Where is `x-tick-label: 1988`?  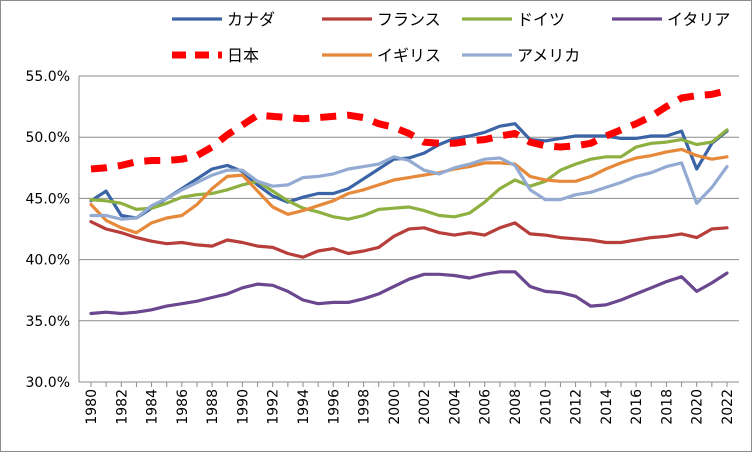
x-tick-label: 1988 is located at coordinates (213, 407).